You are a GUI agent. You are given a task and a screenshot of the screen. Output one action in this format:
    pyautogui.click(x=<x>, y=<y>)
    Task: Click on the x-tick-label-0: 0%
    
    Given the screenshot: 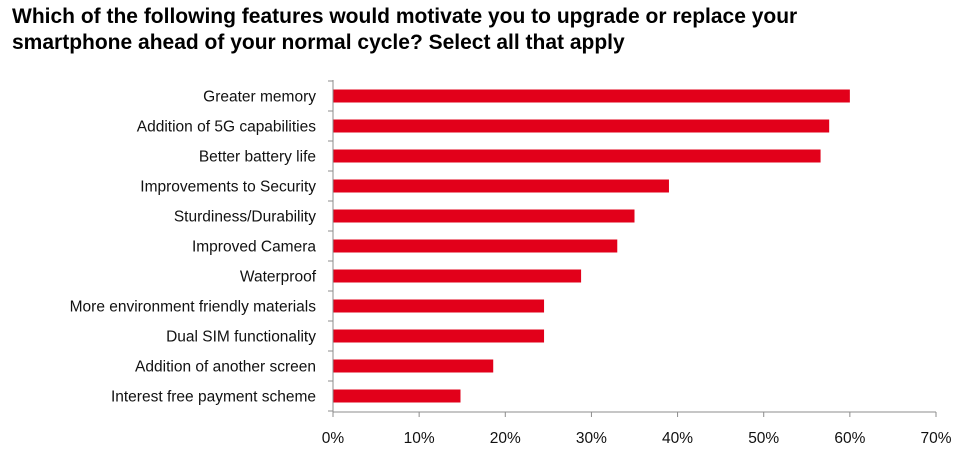 What is the action you would take?
    pyautogui.click(x=333, y=438)
    